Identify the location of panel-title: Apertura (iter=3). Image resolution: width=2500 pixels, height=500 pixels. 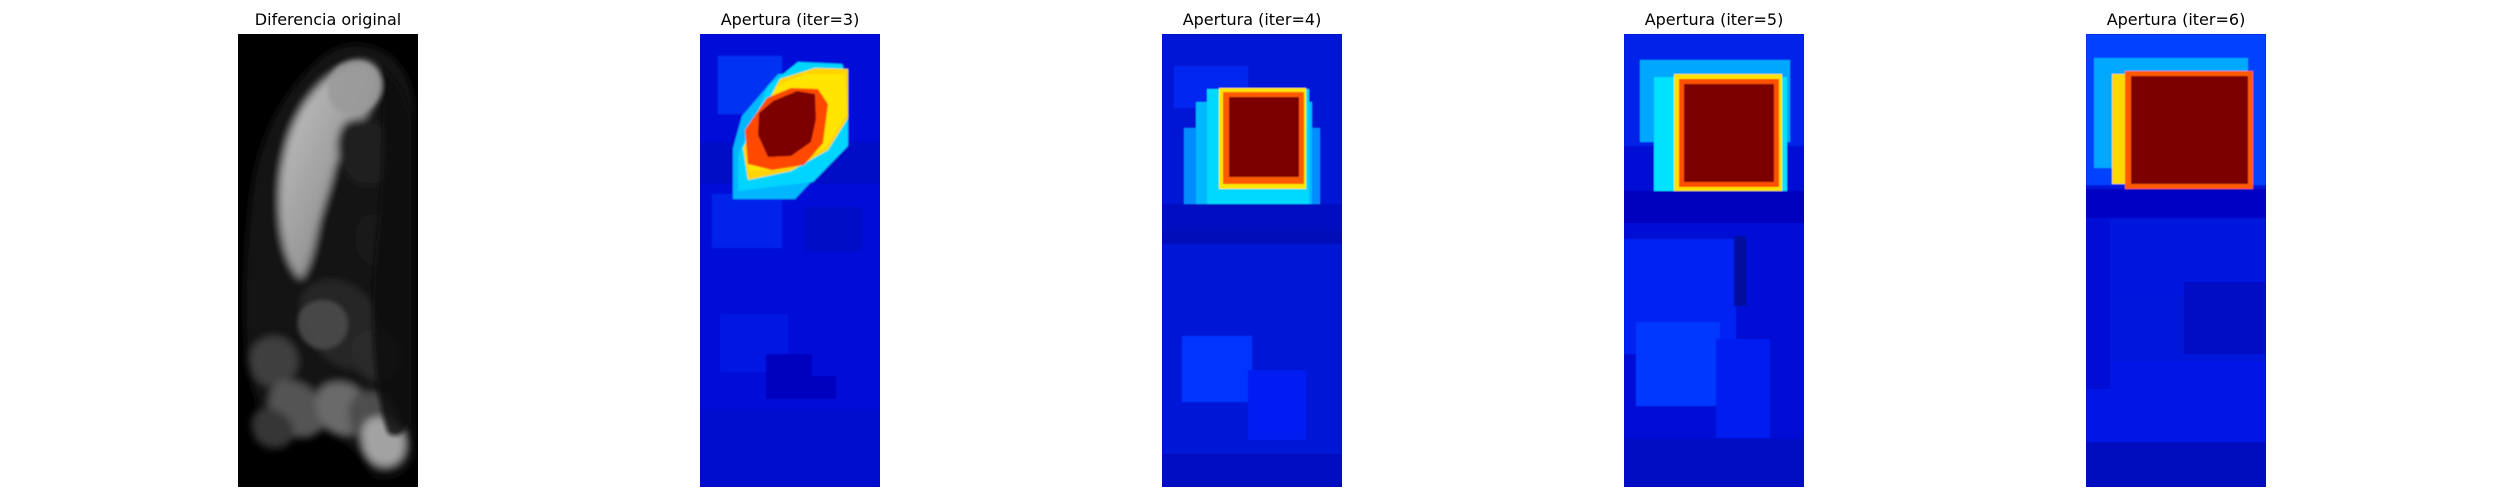
(790, 19).